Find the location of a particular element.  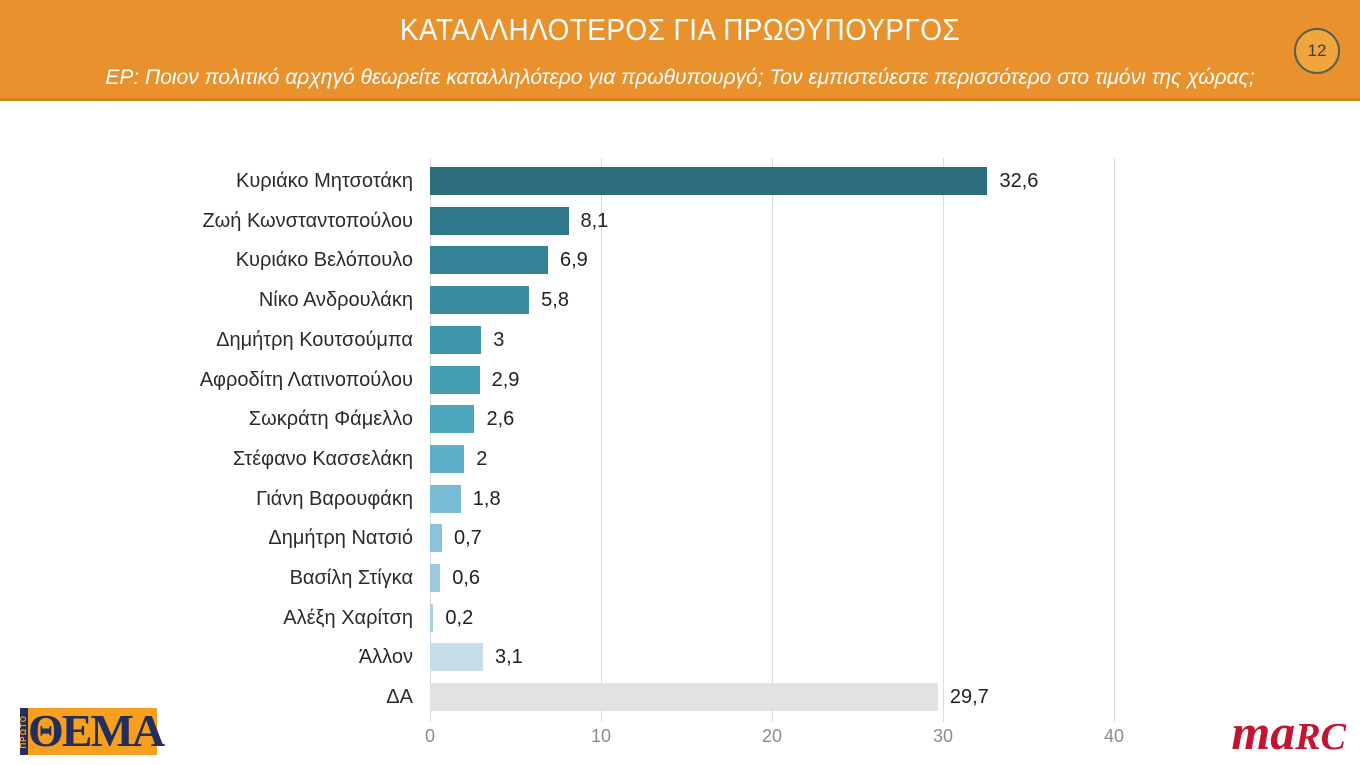

x-tick-label: 40 is located at coordinates (1114, 736).